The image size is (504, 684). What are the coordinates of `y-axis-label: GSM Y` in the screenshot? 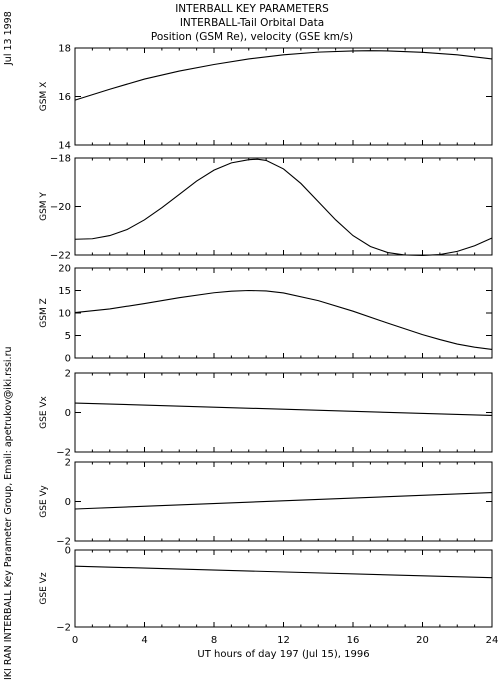 It's located at (44, 206).